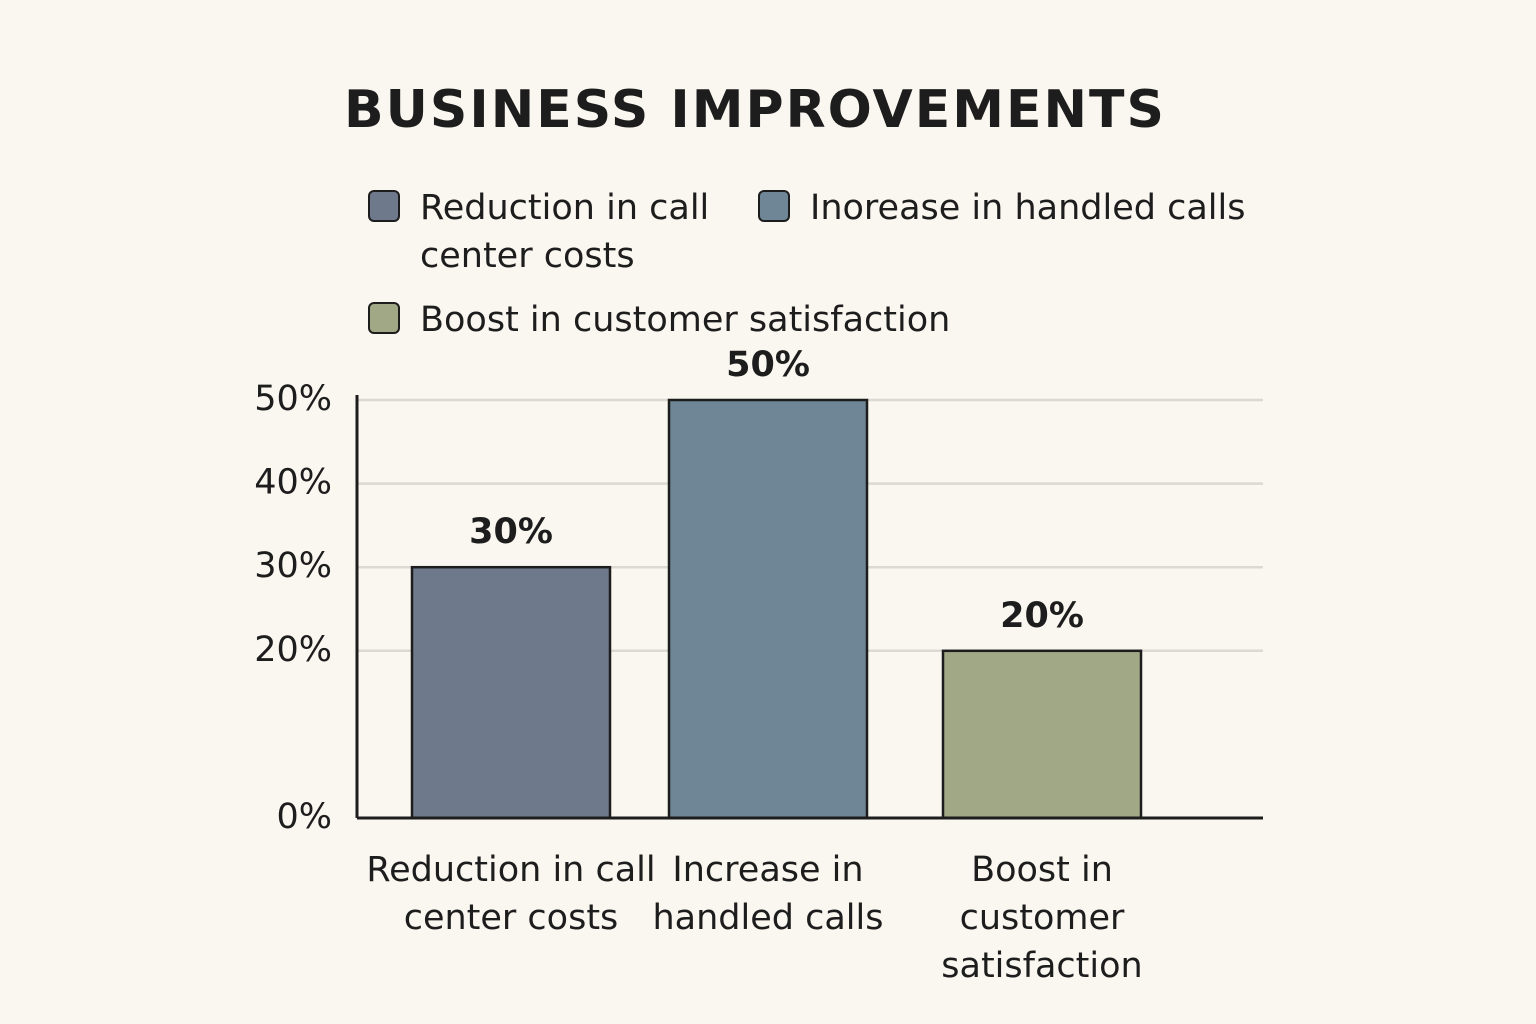  I want to click on x-tick-label: Boost in customer satisfaction, so click(1042, 918).